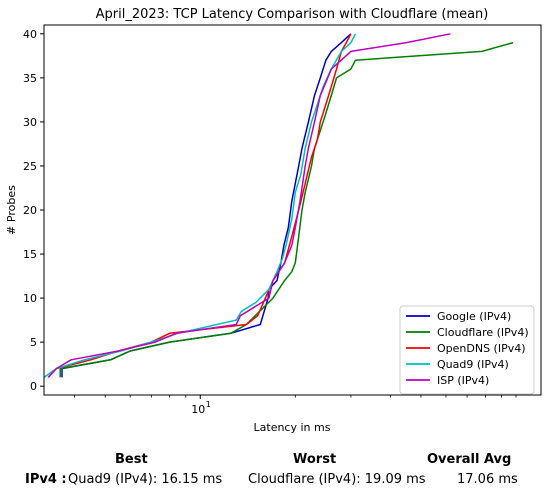 The image size is (548, 494). I want to click on y-tick-label: 30, so click(30, 122).